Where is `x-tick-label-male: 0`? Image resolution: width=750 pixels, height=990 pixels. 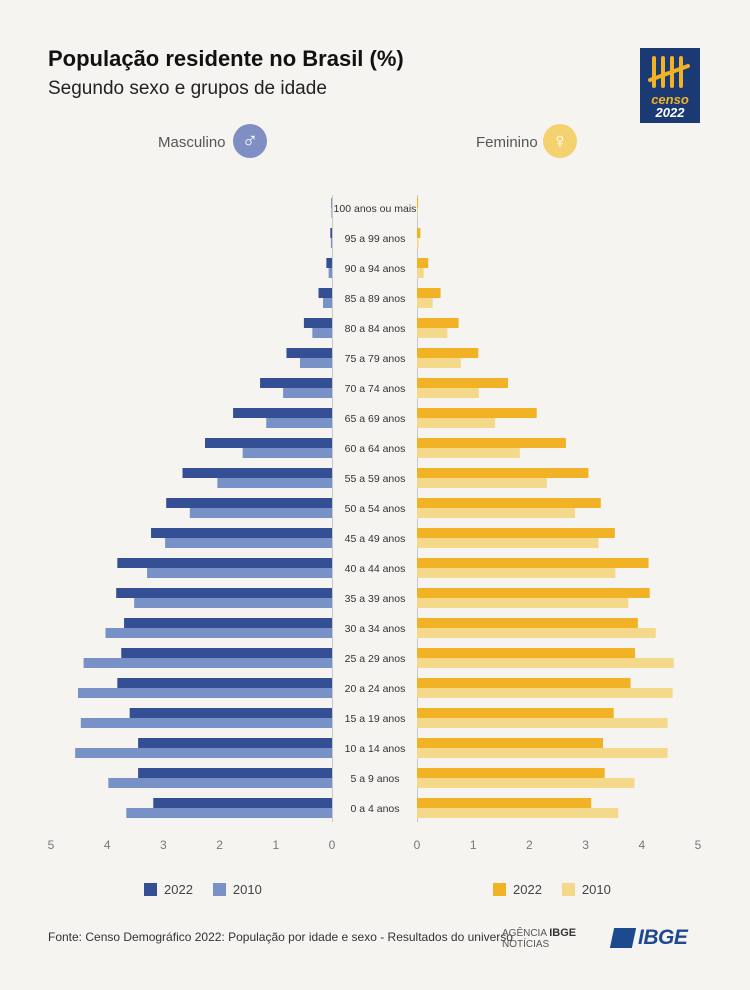 x-tick-label-male: 0 is located at coordinates (332, 845).